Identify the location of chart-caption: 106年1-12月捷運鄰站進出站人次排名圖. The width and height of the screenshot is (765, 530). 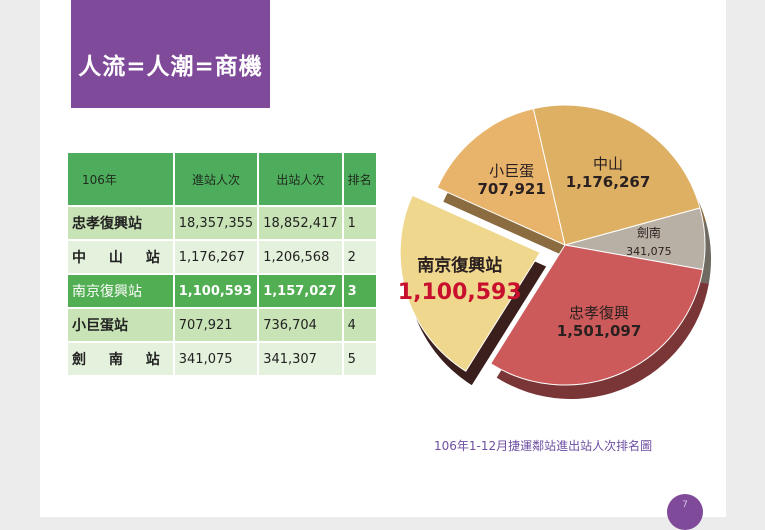
(543, 446).